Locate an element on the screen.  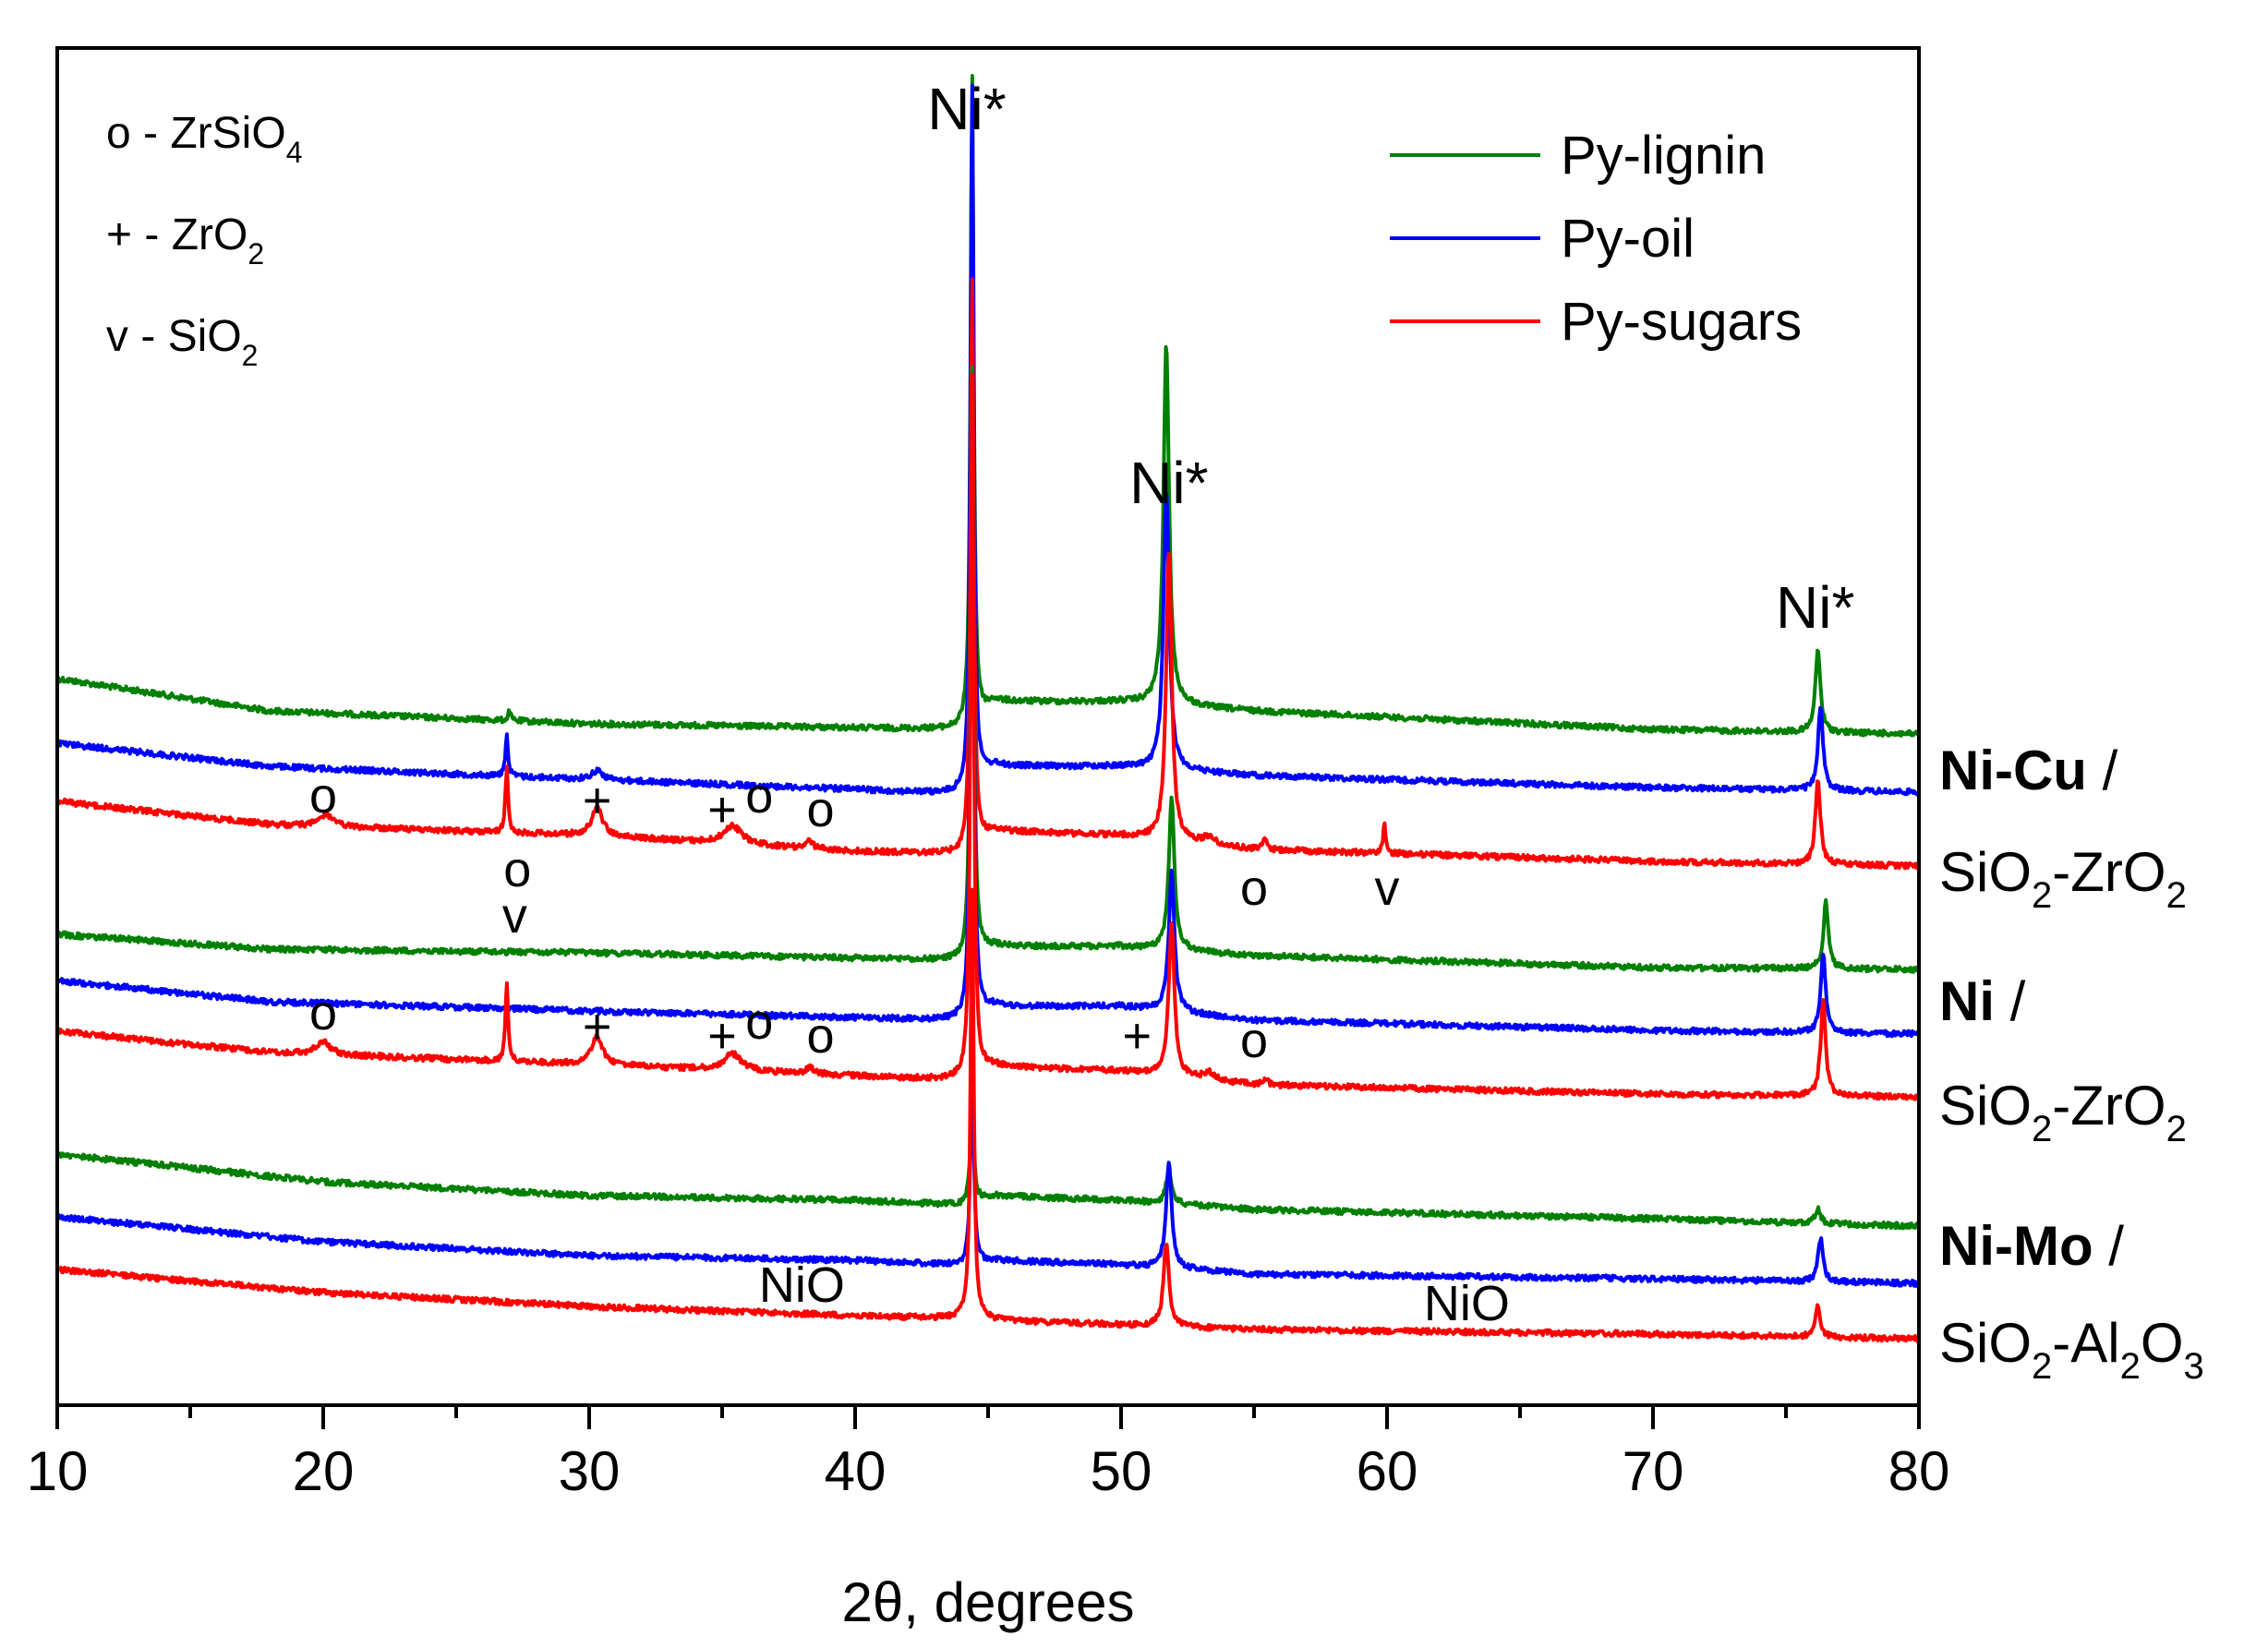
legend-label: Py-oil is located at coordinates (1628, 239).